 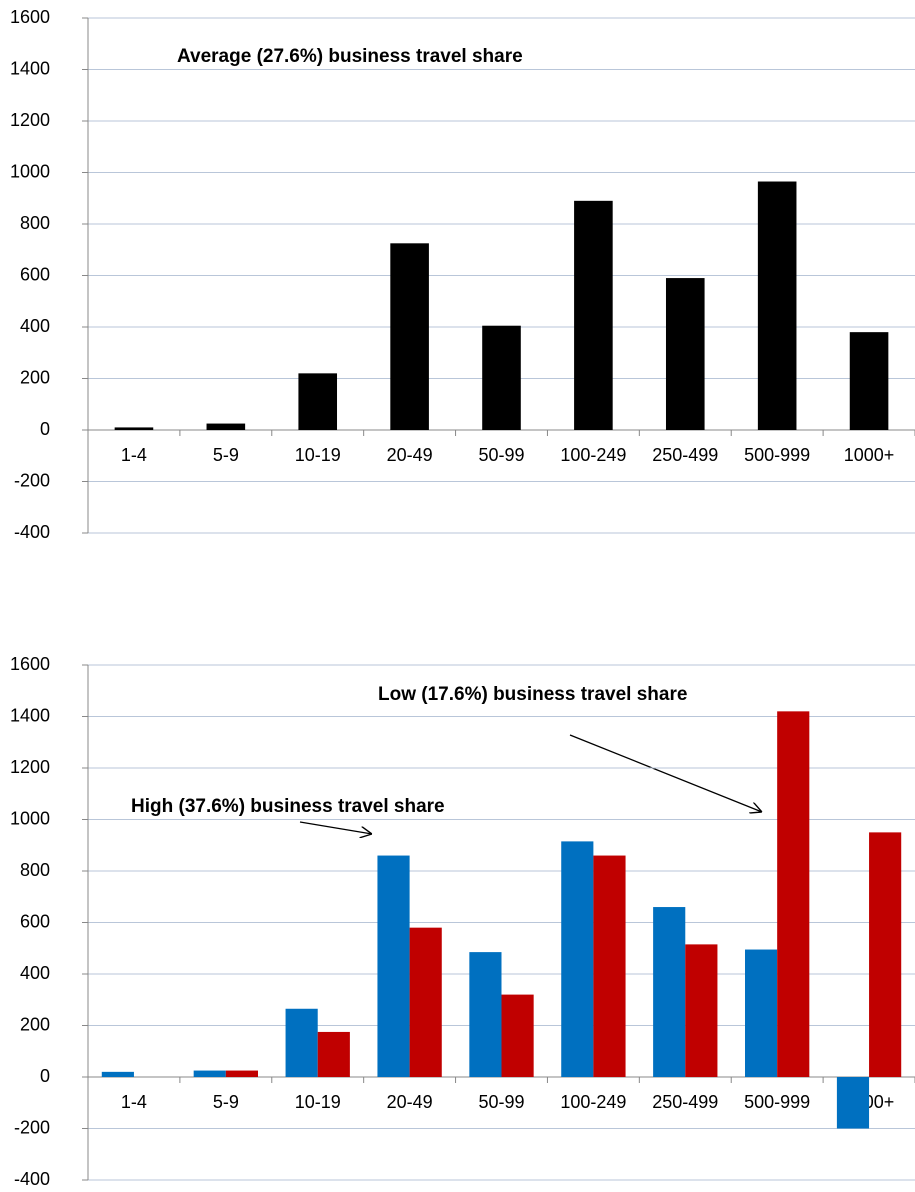 I want to click on x-tick-label: 1000+, so click(x=869, y=455).